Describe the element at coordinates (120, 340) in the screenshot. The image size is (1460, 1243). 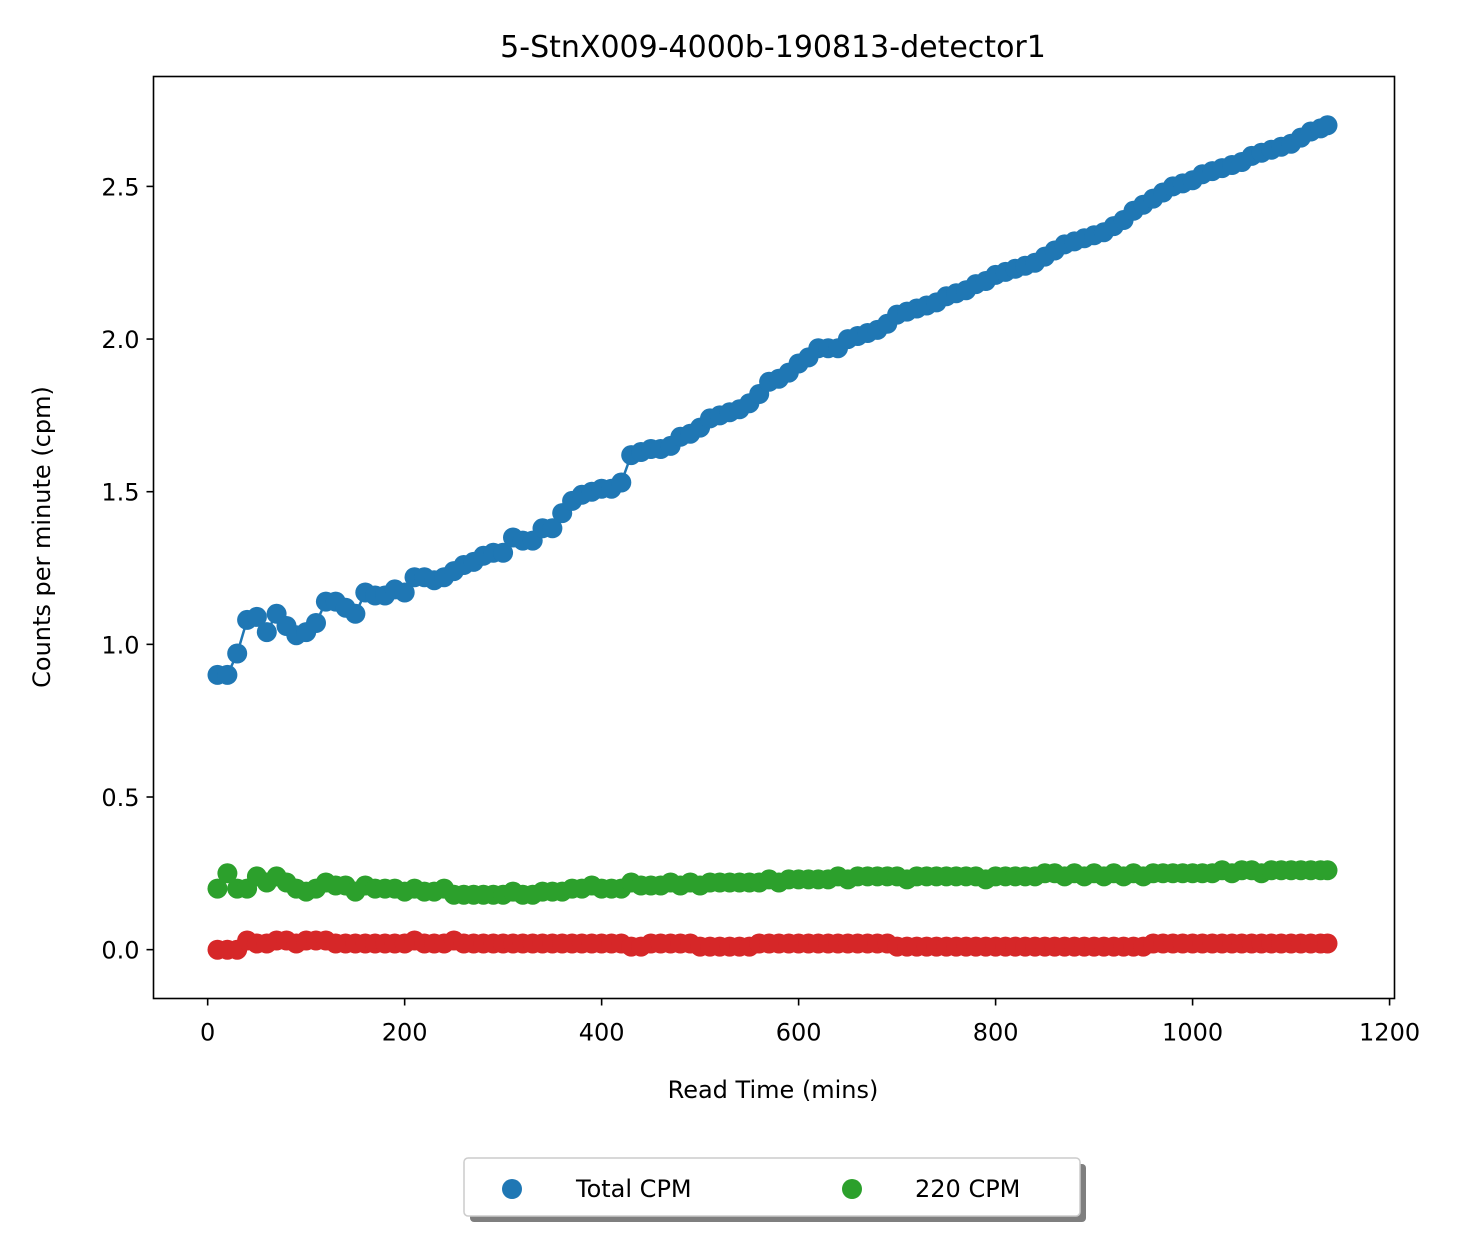
I see `y-tick-label: 2.0` at that location.